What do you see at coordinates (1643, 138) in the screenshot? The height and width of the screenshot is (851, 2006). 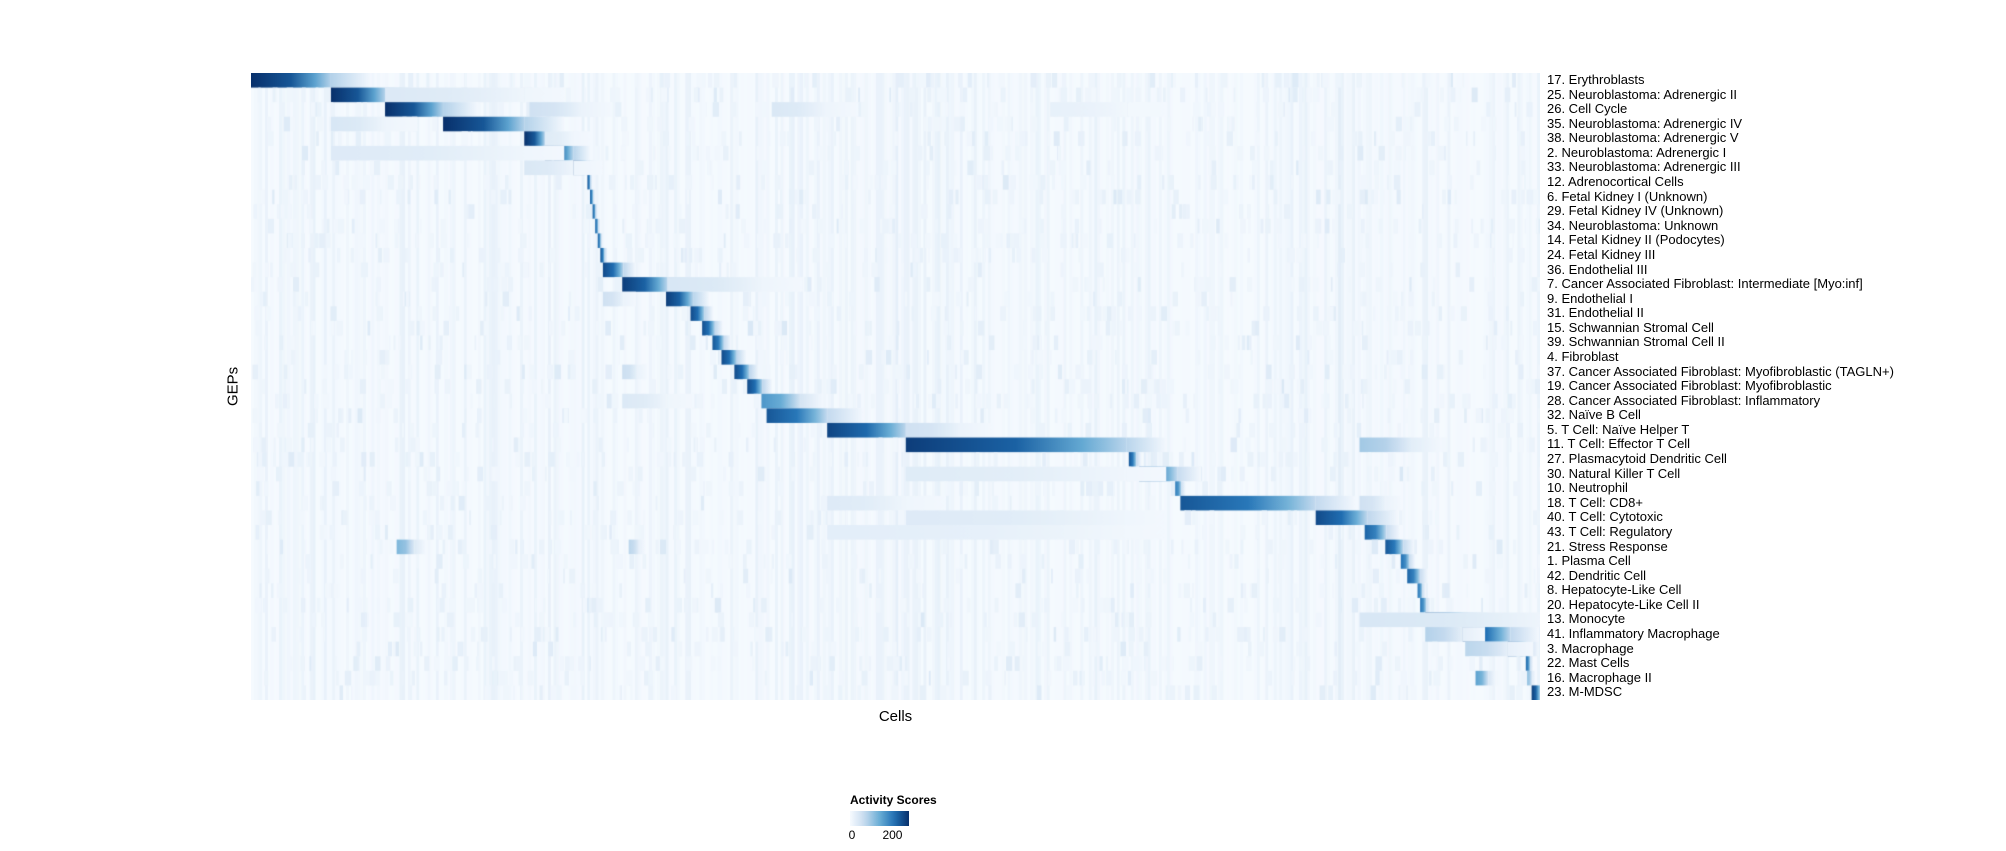 I see `row-label: 38. Neuroblastoma: Adrenergic V` at bounding box center [1643, 138].